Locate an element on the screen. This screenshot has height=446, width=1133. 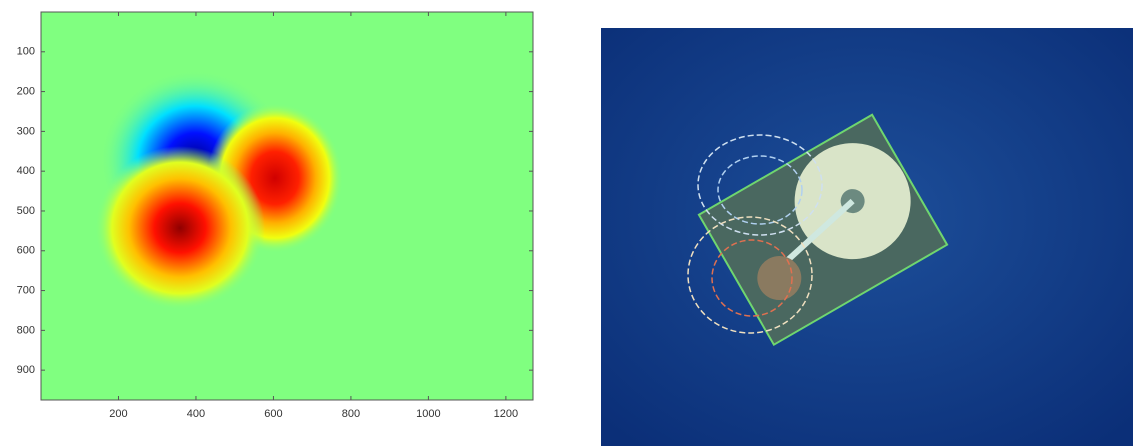
y-tick-label: 100 is located at coordinates (26, 52).